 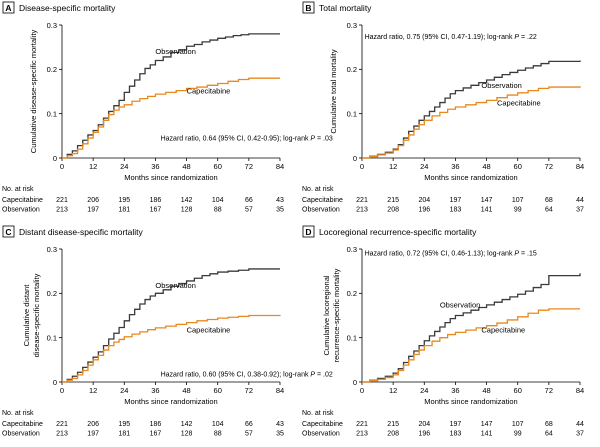 What do you see at coordinates (280, 424) in the screenshot?
I see `risk-cell: 43` at bounding box center [280, 424].